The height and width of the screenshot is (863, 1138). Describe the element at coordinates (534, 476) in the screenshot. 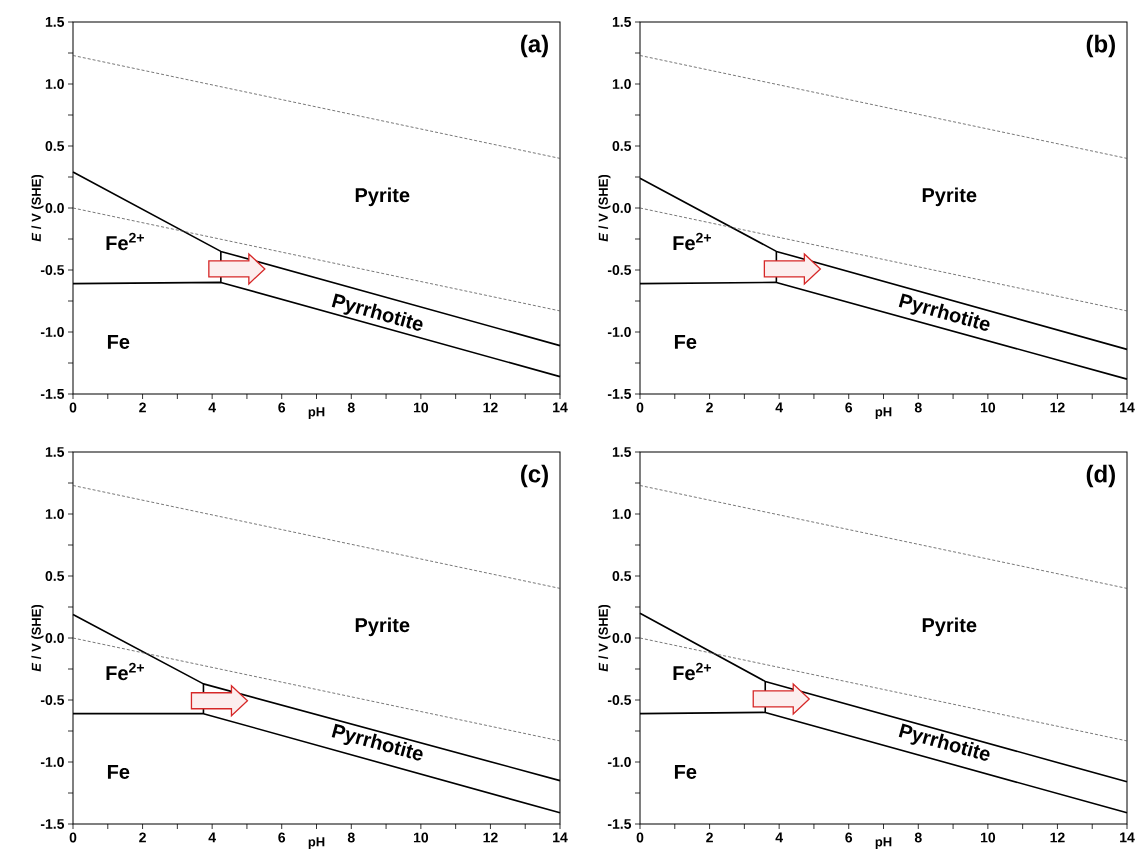

I see `text: (c)` at that location.